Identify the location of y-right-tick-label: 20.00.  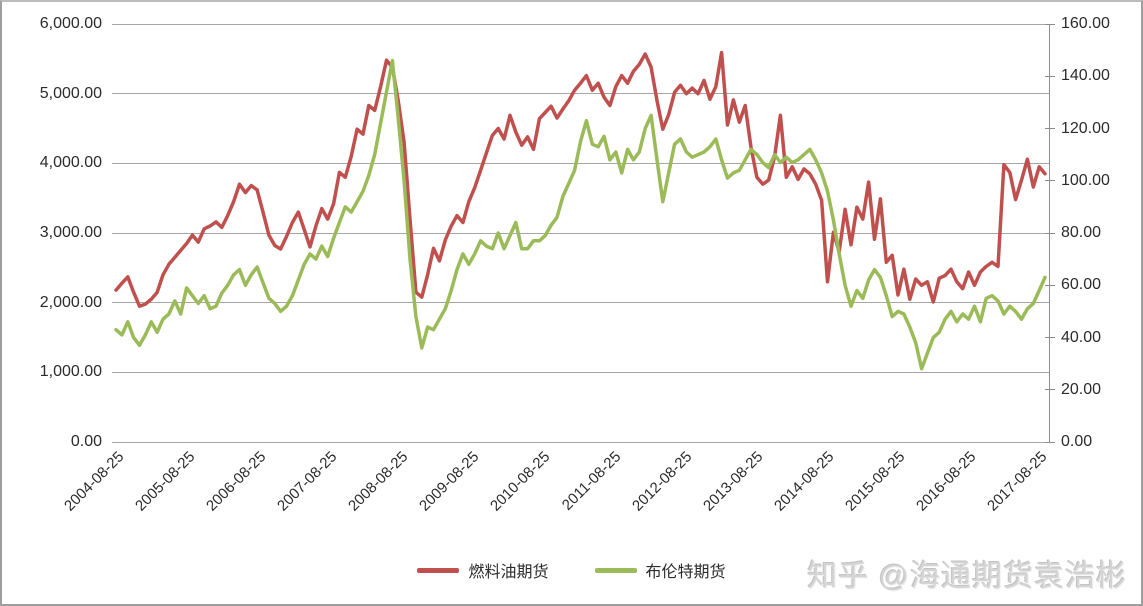
(1081, 389).